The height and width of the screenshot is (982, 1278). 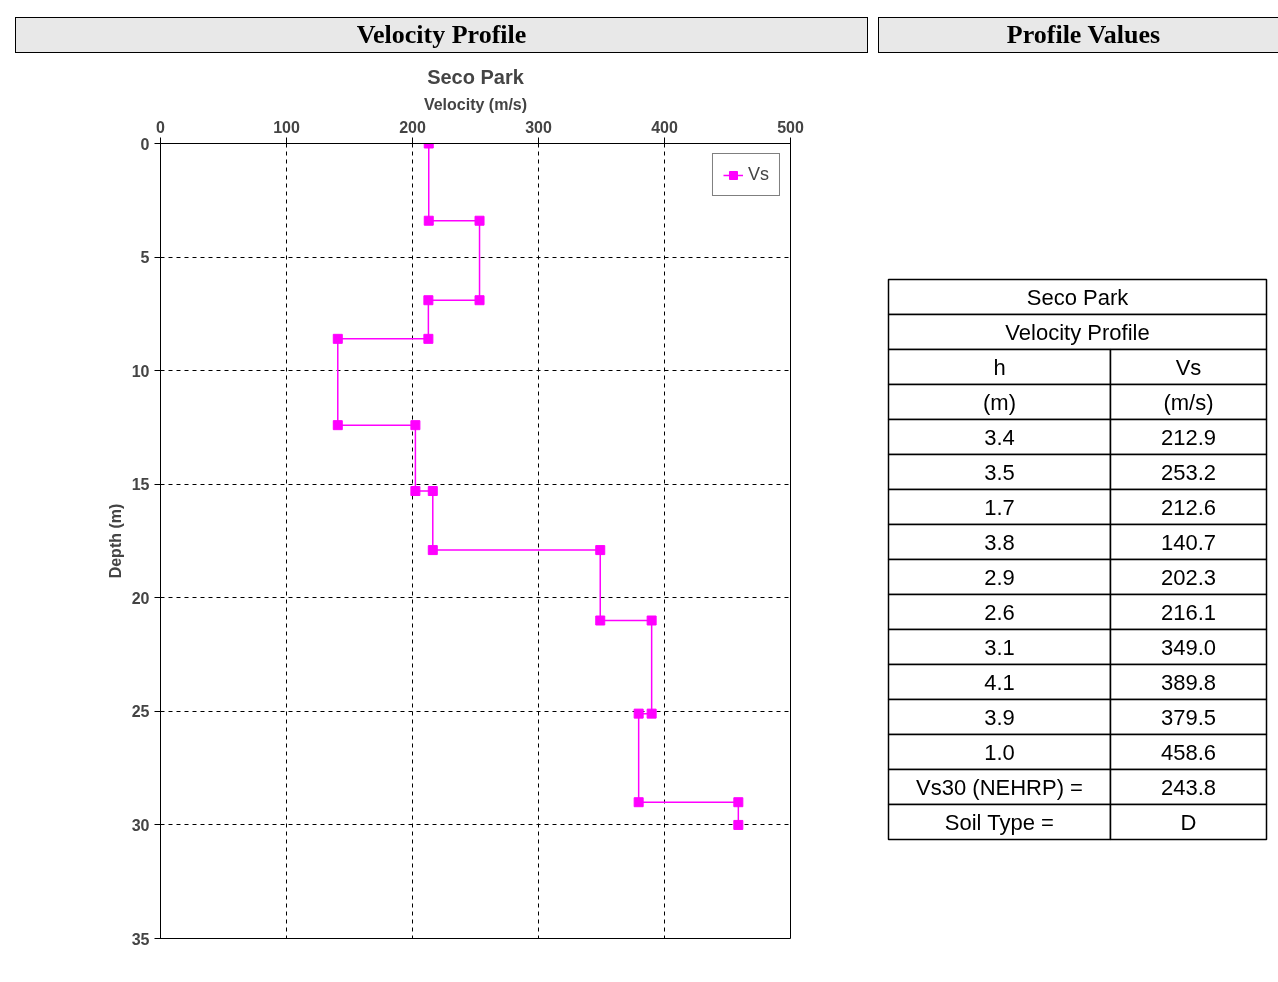 I want to click on chart-title: Velocity Profile, so click(x=441, y=35).